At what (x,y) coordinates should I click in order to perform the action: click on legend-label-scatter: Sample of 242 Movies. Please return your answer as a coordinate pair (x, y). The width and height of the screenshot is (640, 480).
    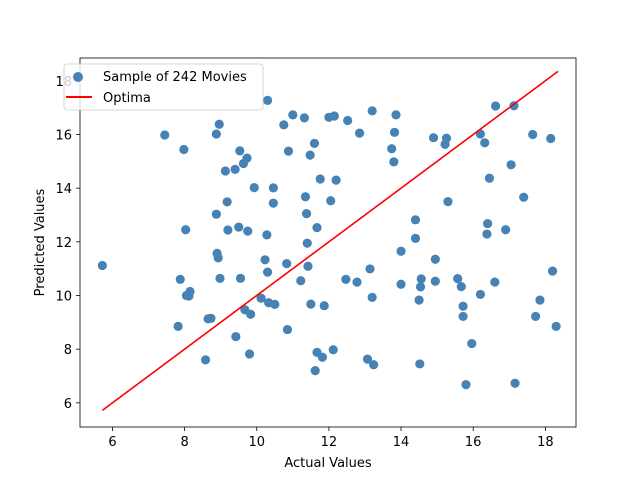
    Looking at the image, I should click on (175, 77).